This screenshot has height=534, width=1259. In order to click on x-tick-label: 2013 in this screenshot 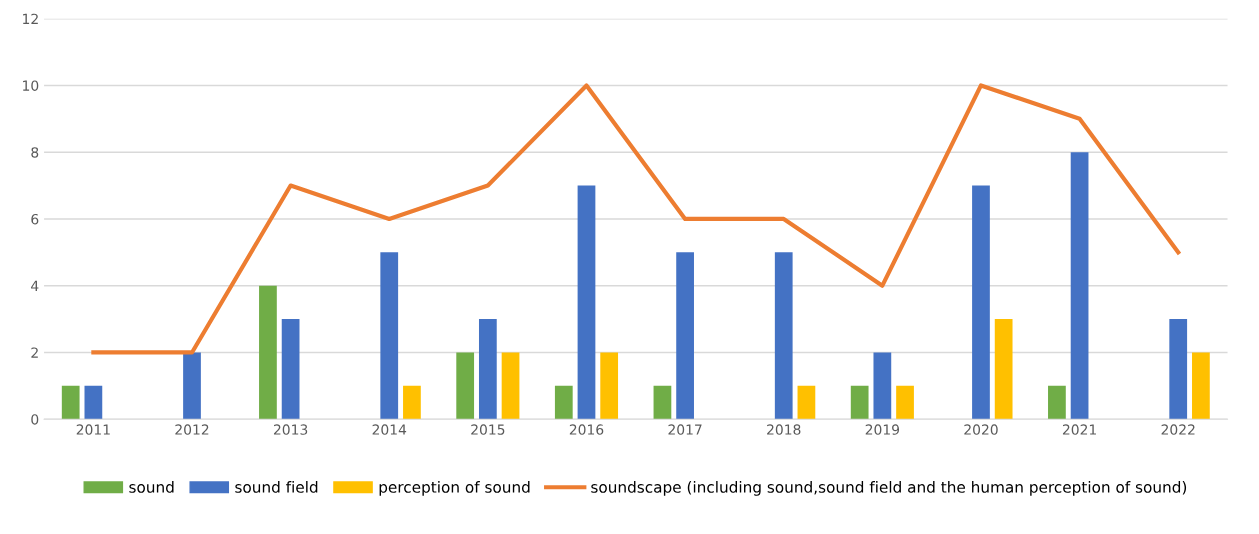, I will do `click(290, 429)`.